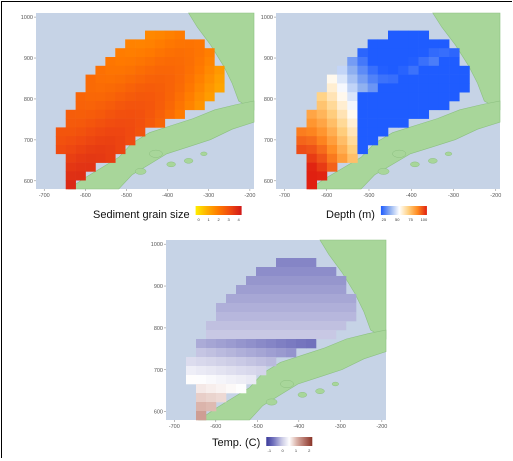 The image size is (513, 461). What do you see at coordinates (353, 289) in the screenshot?
I see `land-northeast` at bounding box center [353, 289].